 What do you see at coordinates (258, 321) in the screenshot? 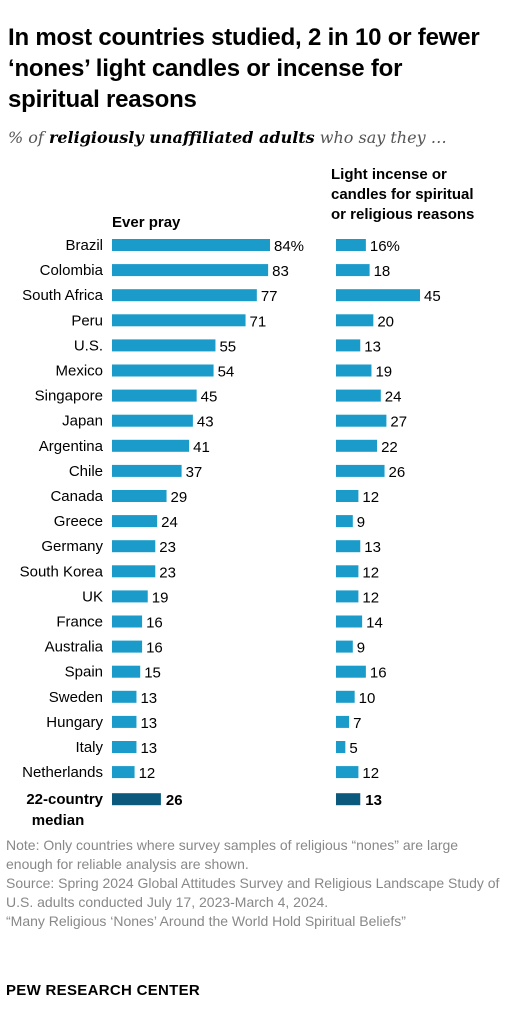
I see `data-label: 71` at bounding box center [258, 321].